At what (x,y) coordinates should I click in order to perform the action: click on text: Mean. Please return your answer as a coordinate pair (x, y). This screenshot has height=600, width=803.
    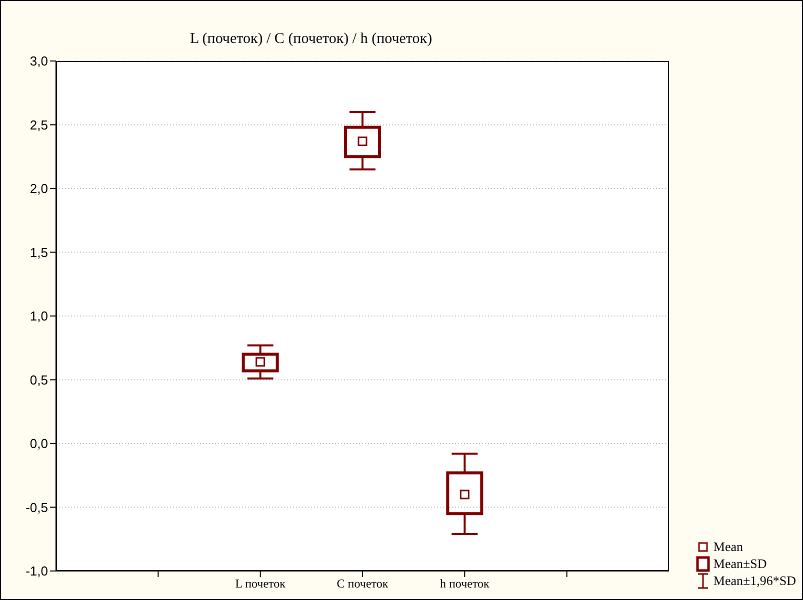
    Looking at the image, I should click on (728, 546).